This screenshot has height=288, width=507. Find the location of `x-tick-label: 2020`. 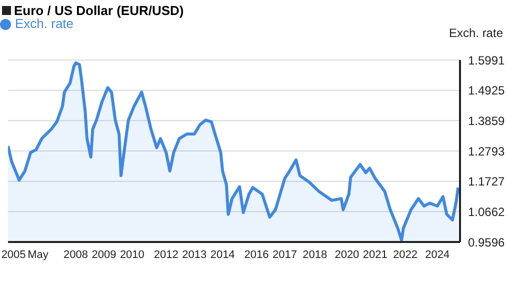

x-tick-label: 2020 is located at coordinates (347, 254).